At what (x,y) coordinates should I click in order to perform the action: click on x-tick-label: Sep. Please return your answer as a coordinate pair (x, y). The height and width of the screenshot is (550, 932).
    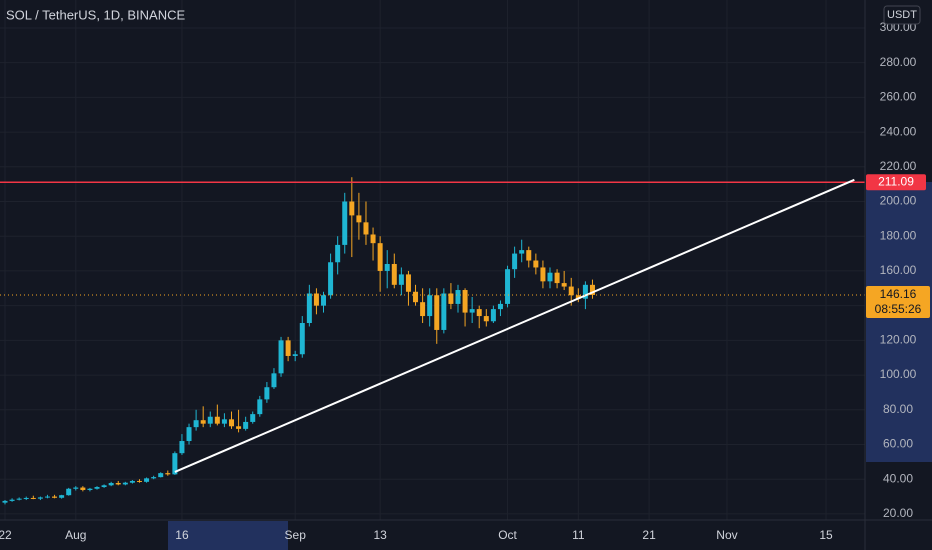
    Looking at the image, I should click on (296, 535).